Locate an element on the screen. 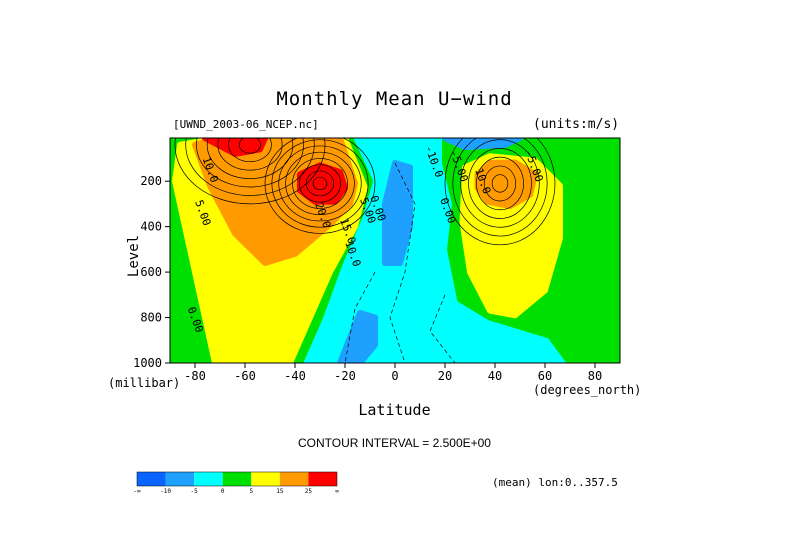 This screenshot has width=789, height=558. x-tick-label: -20 is located at coordinates (345, 376).